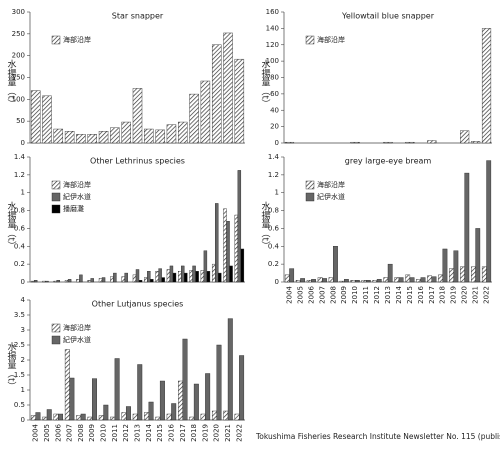 This screenshot has height=449, width=500. Describe the element at coordinates (138, 304) in the screenshot. I see `chart-title: Other Lutjanus species` at that location.